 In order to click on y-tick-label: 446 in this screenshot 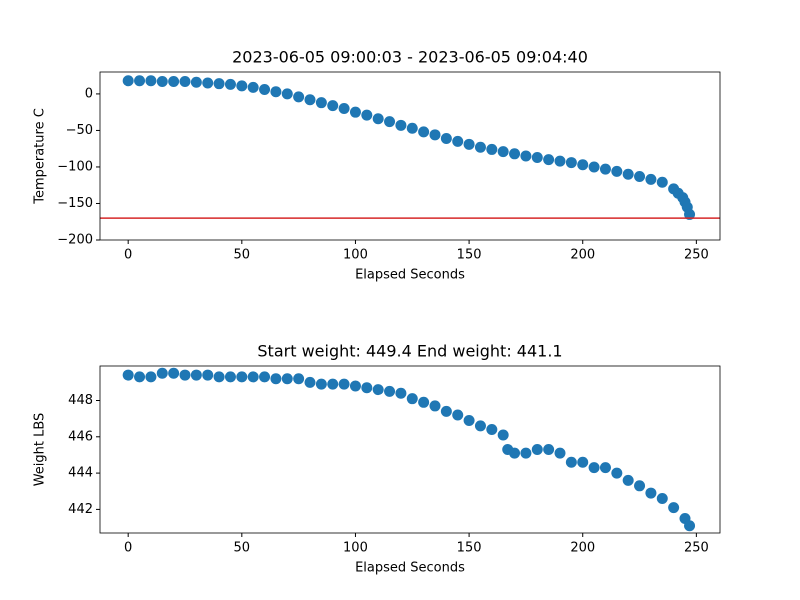, I will do `click(80, 436)`.